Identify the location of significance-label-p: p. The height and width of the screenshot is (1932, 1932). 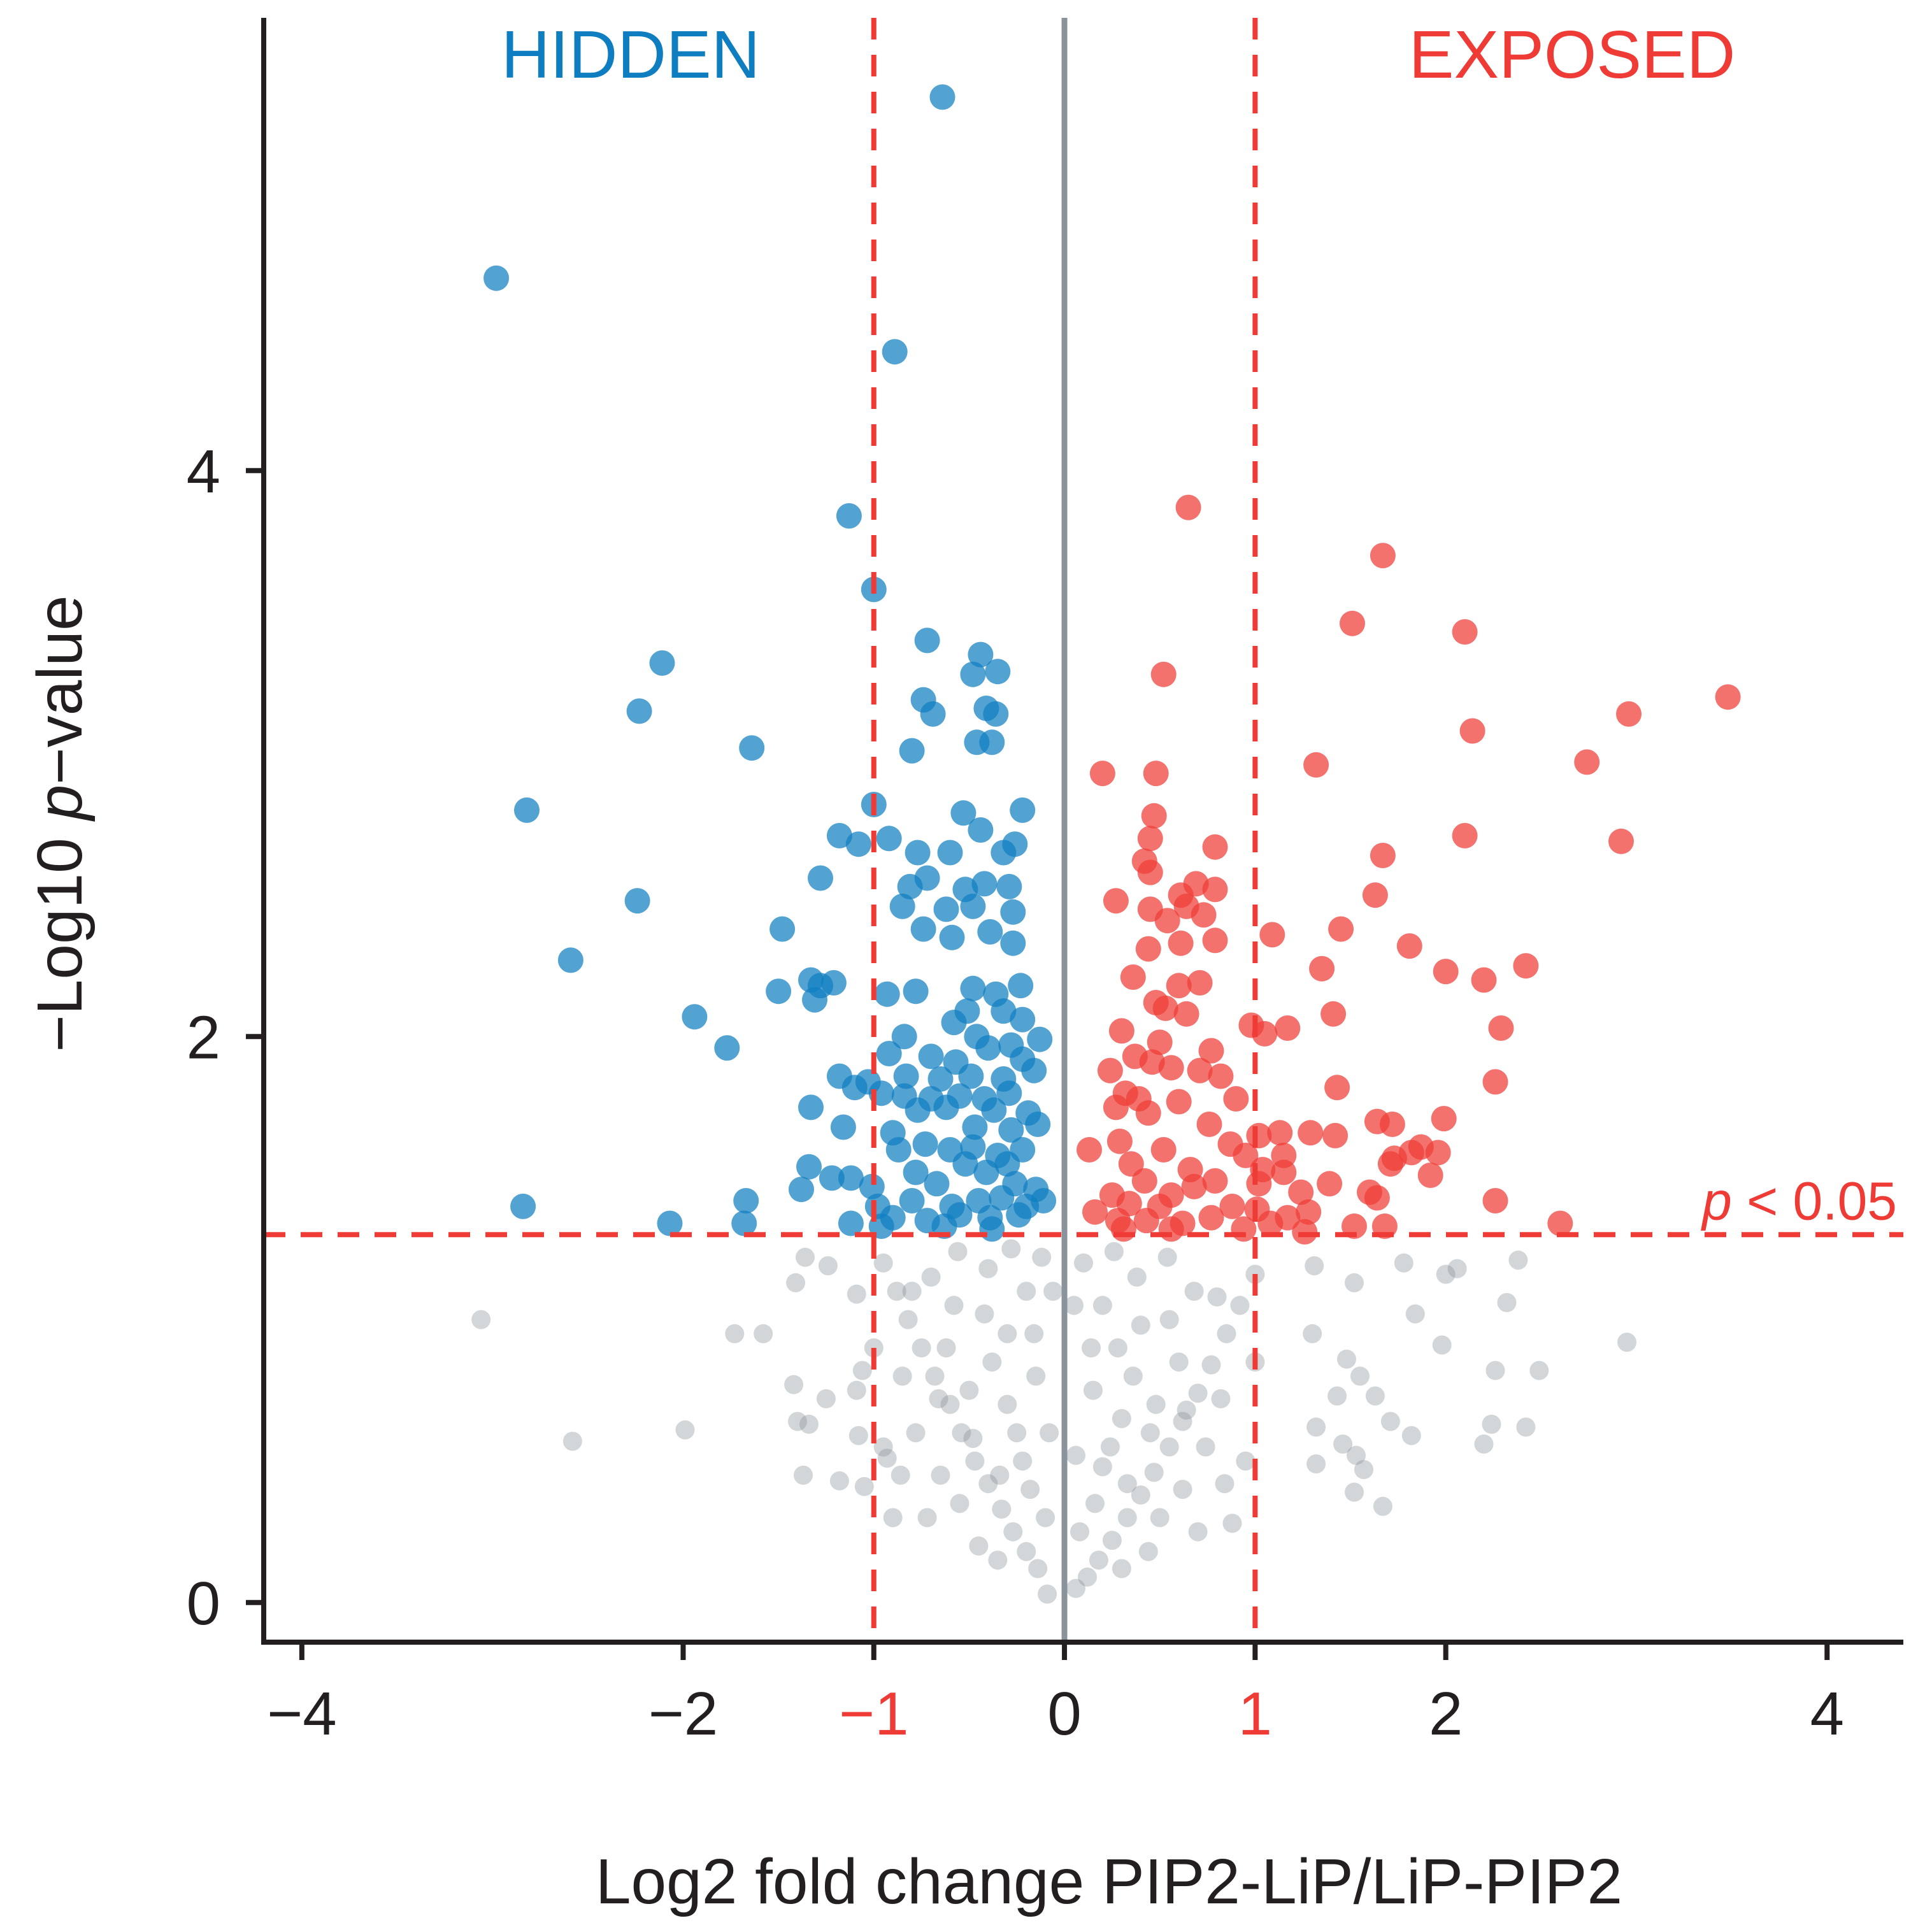
(1716, 1201).